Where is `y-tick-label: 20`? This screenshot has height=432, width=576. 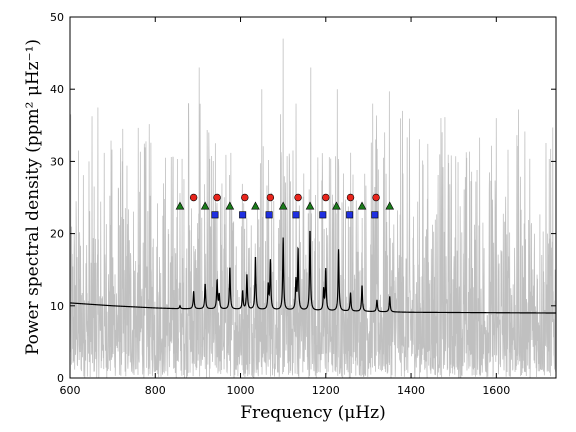 y-tick-label: 20 is located at coordinates (57, 234).